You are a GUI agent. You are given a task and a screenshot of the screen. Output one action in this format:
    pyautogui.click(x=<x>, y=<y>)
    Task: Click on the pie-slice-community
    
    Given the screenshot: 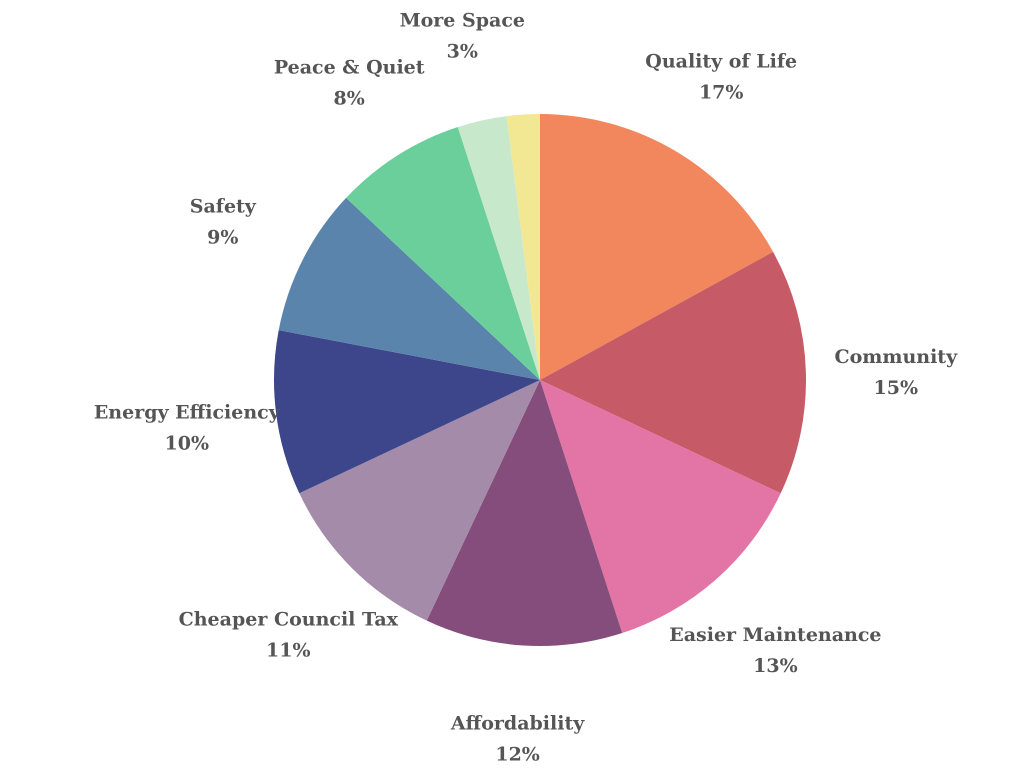 What is the action you would take?
    pyautogui.click(x=673, y=372)
    